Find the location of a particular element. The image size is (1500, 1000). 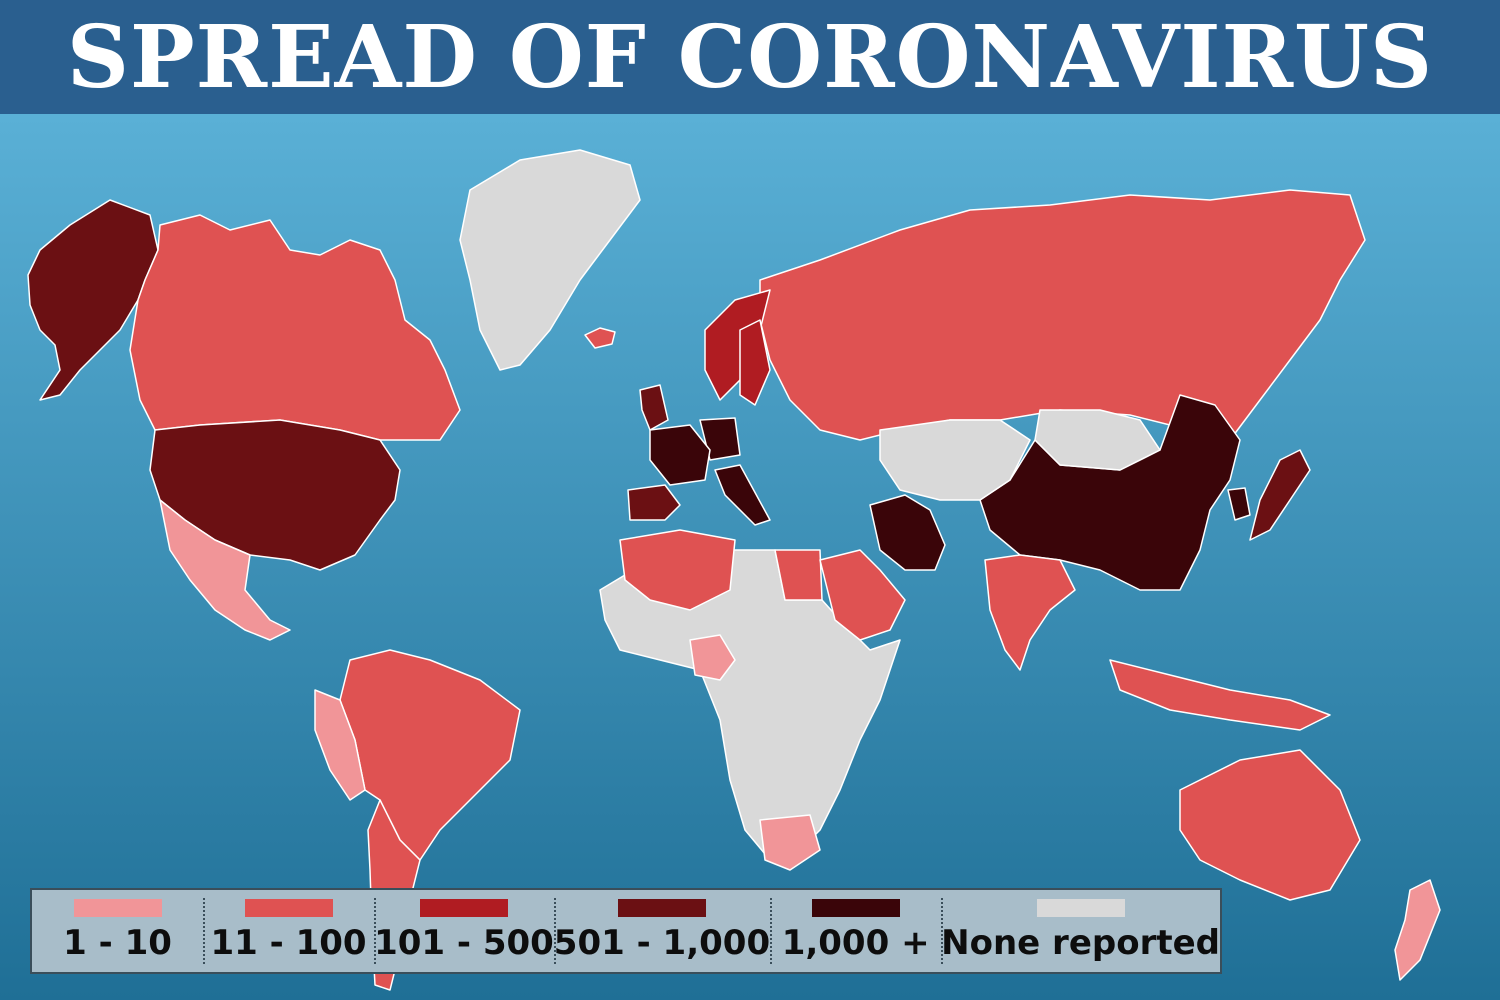

region-algeria is located at coordinates (677, 570).